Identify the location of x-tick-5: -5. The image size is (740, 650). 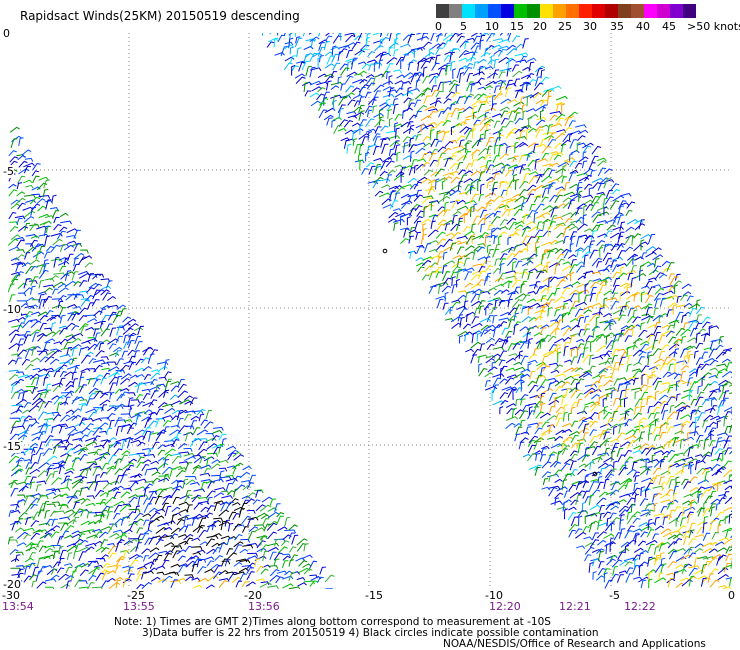
(614, 595).